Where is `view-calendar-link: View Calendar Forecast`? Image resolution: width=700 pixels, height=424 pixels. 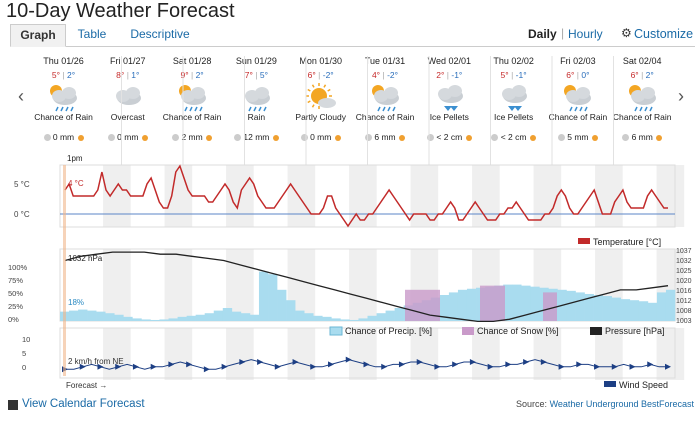 view-calendar-link: View Calendar Forecast is located at coordinates (83, 404).